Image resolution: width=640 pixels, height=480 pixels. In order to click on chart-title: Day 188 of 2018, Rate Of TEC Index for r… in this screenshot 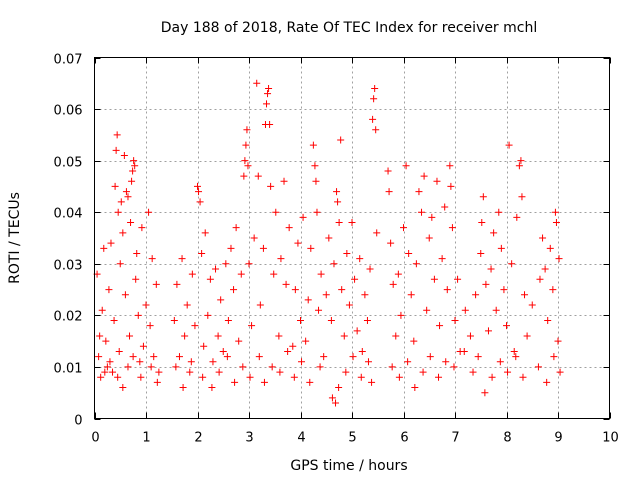, I will do `click(349, 28)`.